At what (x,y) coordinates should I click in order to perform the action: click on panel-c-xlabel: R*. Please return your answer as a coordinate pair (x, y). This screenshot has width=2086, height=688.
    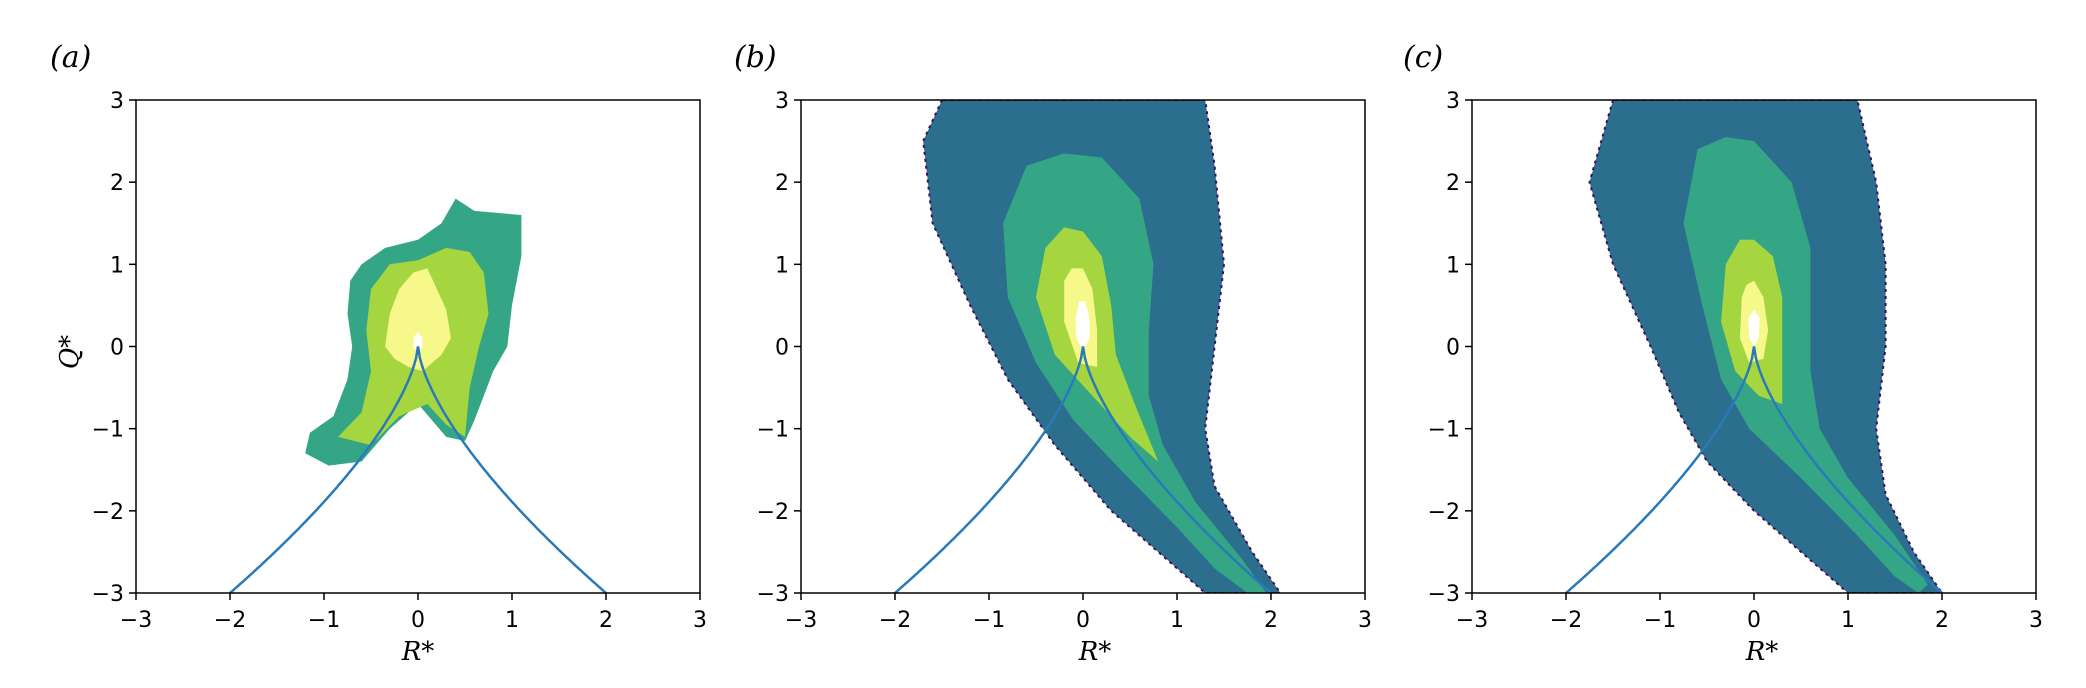
    Looking at the image, I should click on (1762, 652).